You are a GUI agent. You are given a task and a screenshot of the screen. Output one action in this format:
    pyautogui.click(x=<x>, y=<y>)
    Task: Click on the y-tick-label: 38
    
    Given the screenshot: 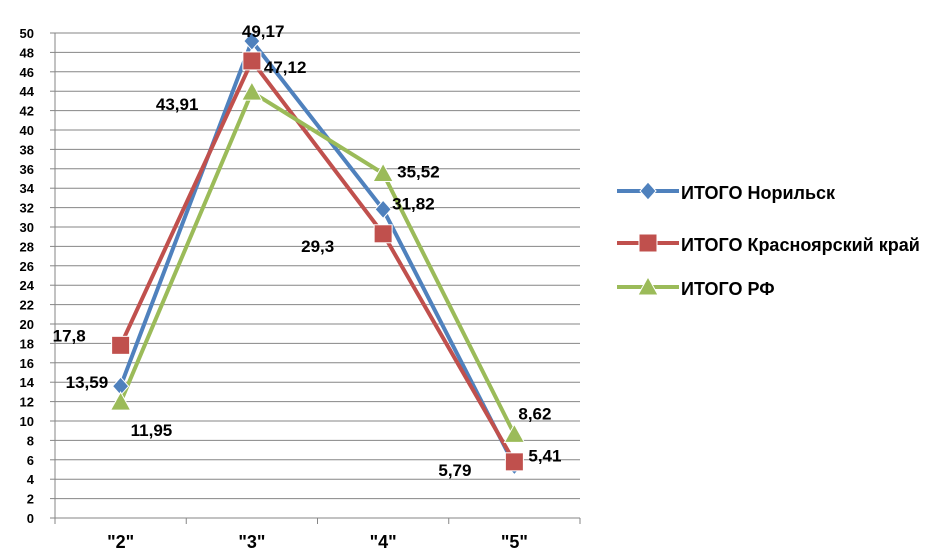 What is the action you would take?
    pyautogui.click(x=27, y=149)
    